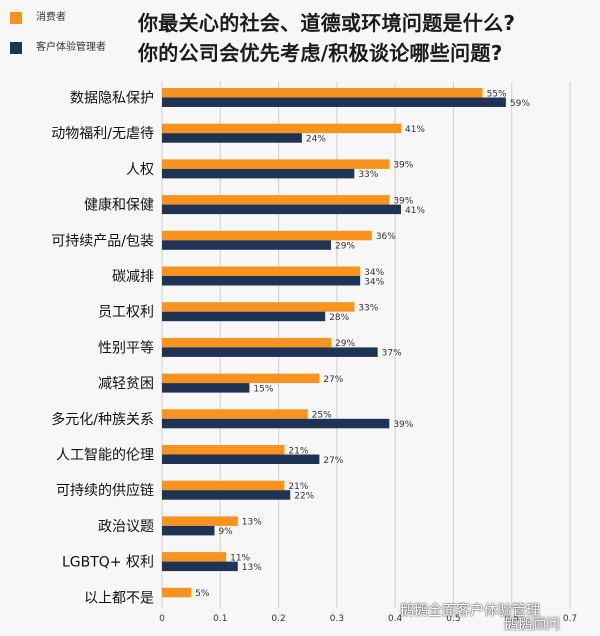  Describe the element at coordinates (133, 277) in the screenshot. I see `category-label: 碳减排` at that location.